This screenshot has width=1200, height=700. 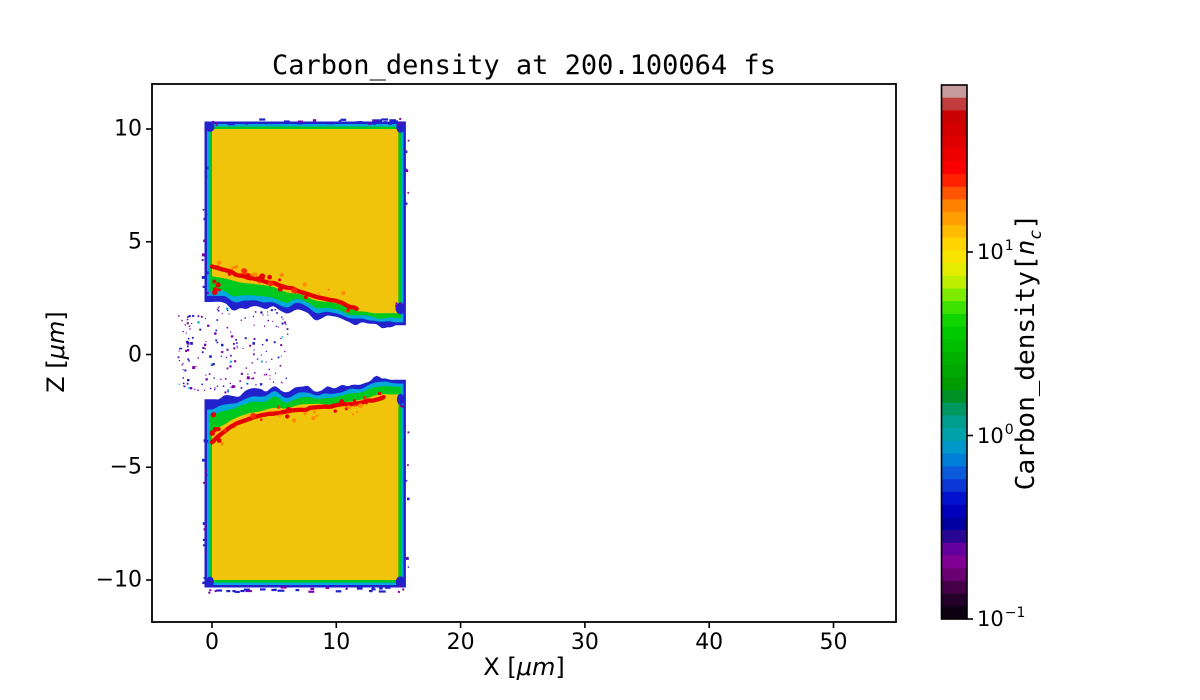 What do you see at coordinates (995, 251) in the screenshot?
I see `colorbar-tick-label: 10¹` at bounding box center [995, 251].